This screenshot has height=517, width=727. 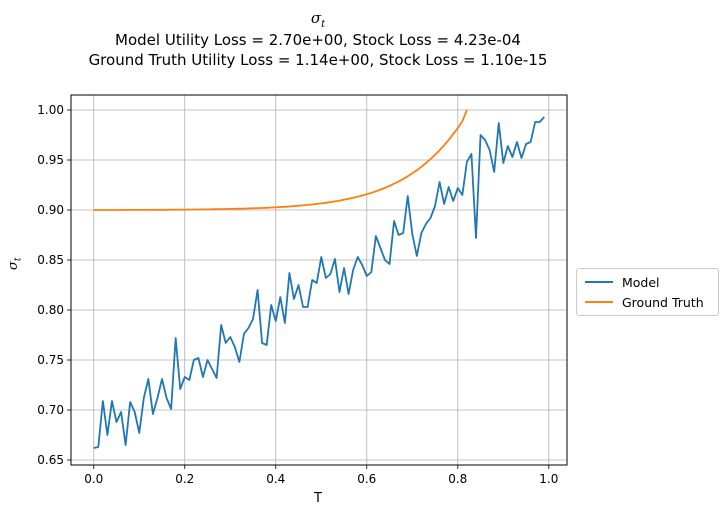 I want to click on legend-swatch-model, so click(x=599, y=282).